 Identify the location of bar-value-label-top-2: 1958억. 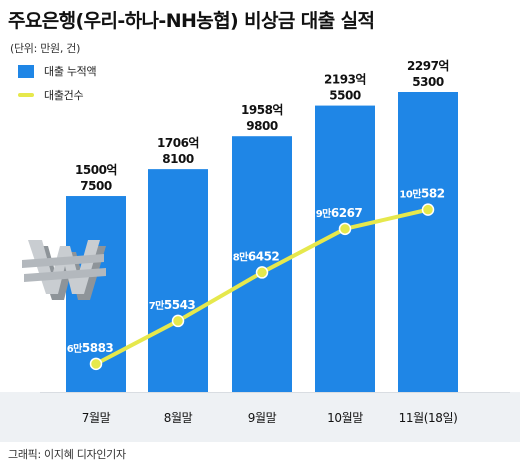
(262, 110).